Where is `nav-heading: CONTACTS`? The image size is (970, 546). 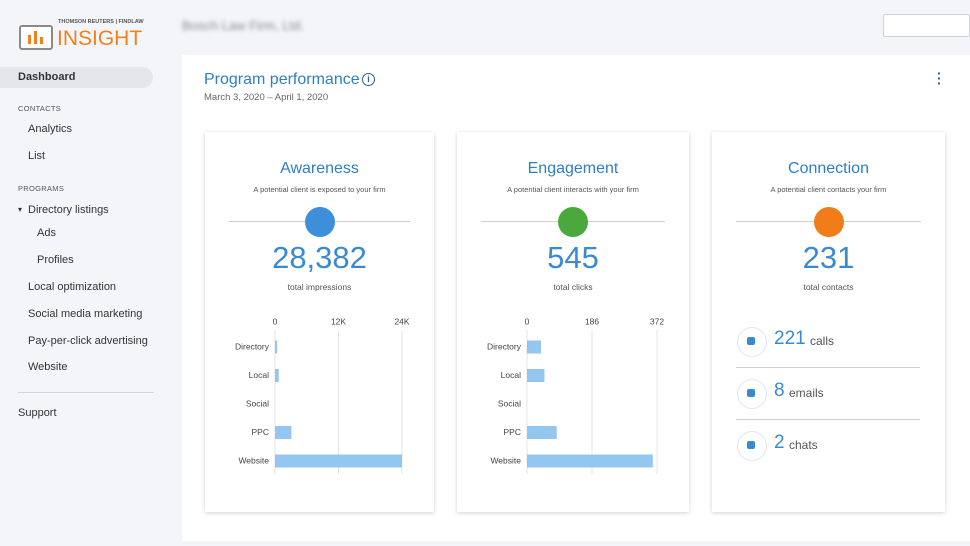
nav-heading: CONTACTS is located at coordinates (40, 108).